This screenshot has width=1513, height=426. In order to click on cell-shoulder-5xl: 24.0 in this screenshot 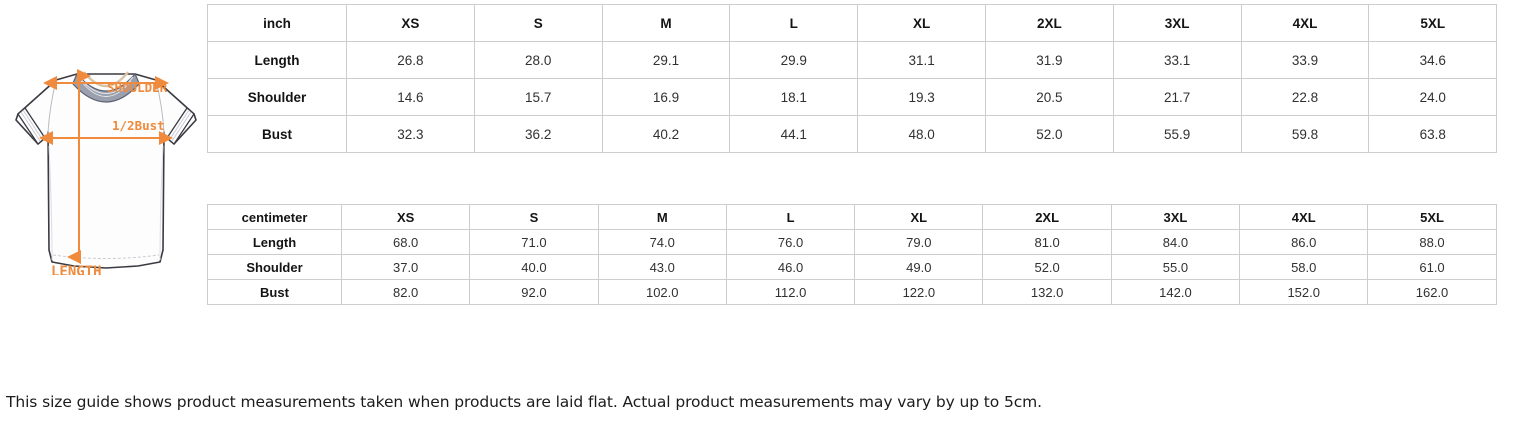, I will do `click(1433, 97)`.